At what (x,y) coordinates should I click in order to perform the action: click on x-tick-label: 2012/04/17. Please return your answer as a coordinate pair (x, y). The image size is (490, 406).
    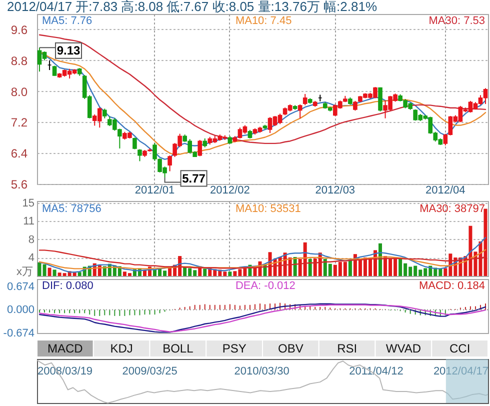
    Looking at the image, I should click on (460, 372).